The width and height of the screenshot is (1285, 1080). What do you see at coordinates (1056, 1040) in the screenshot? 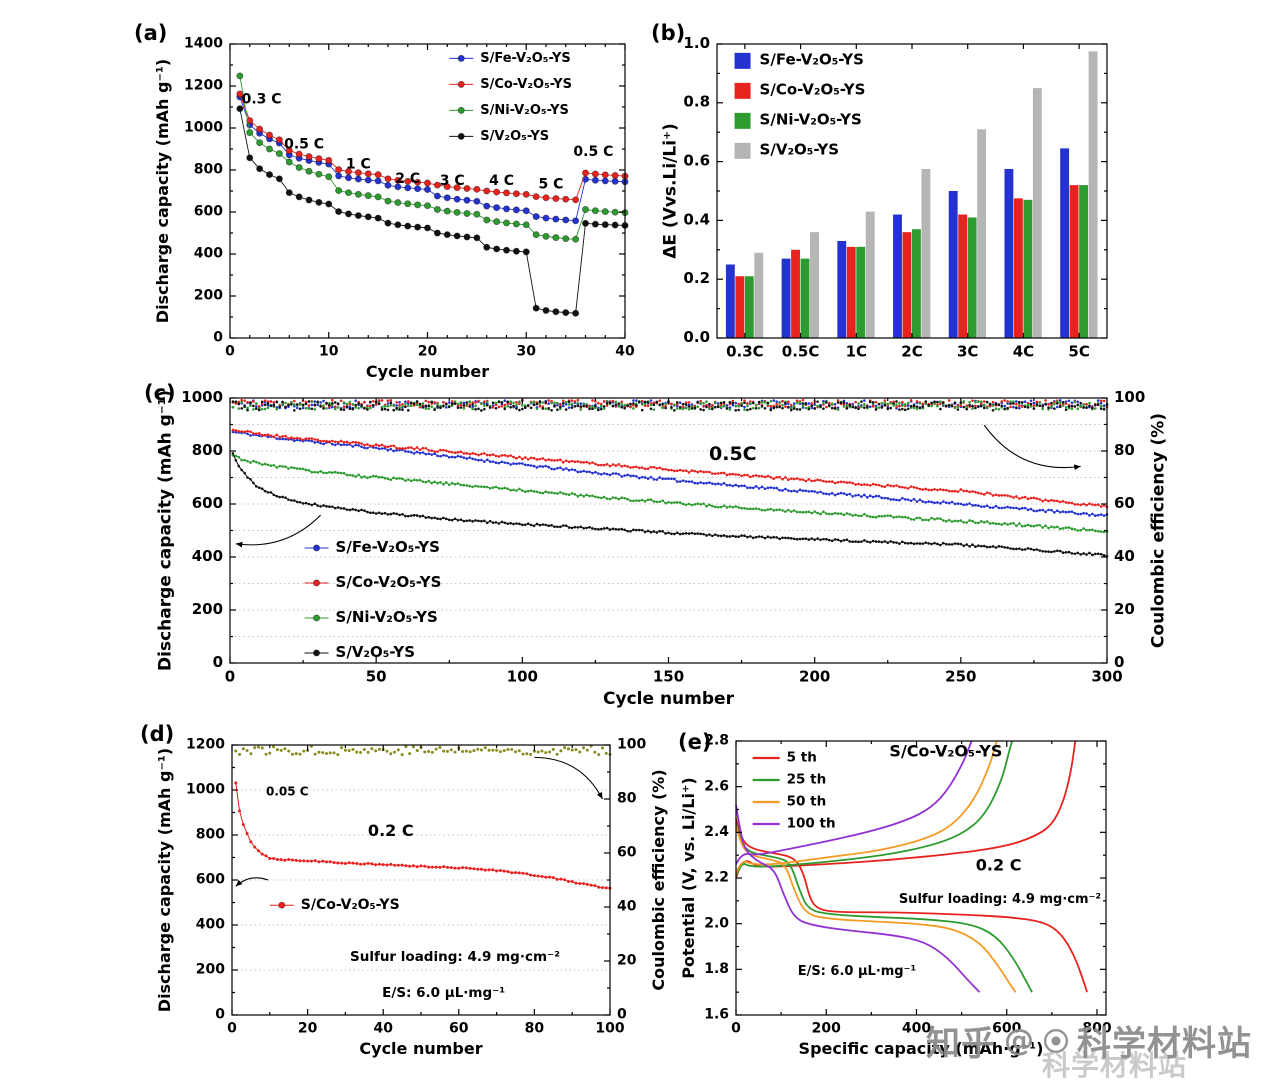
I see `watermark-camera-logo-icon` at bounding box center [1056, 1040].